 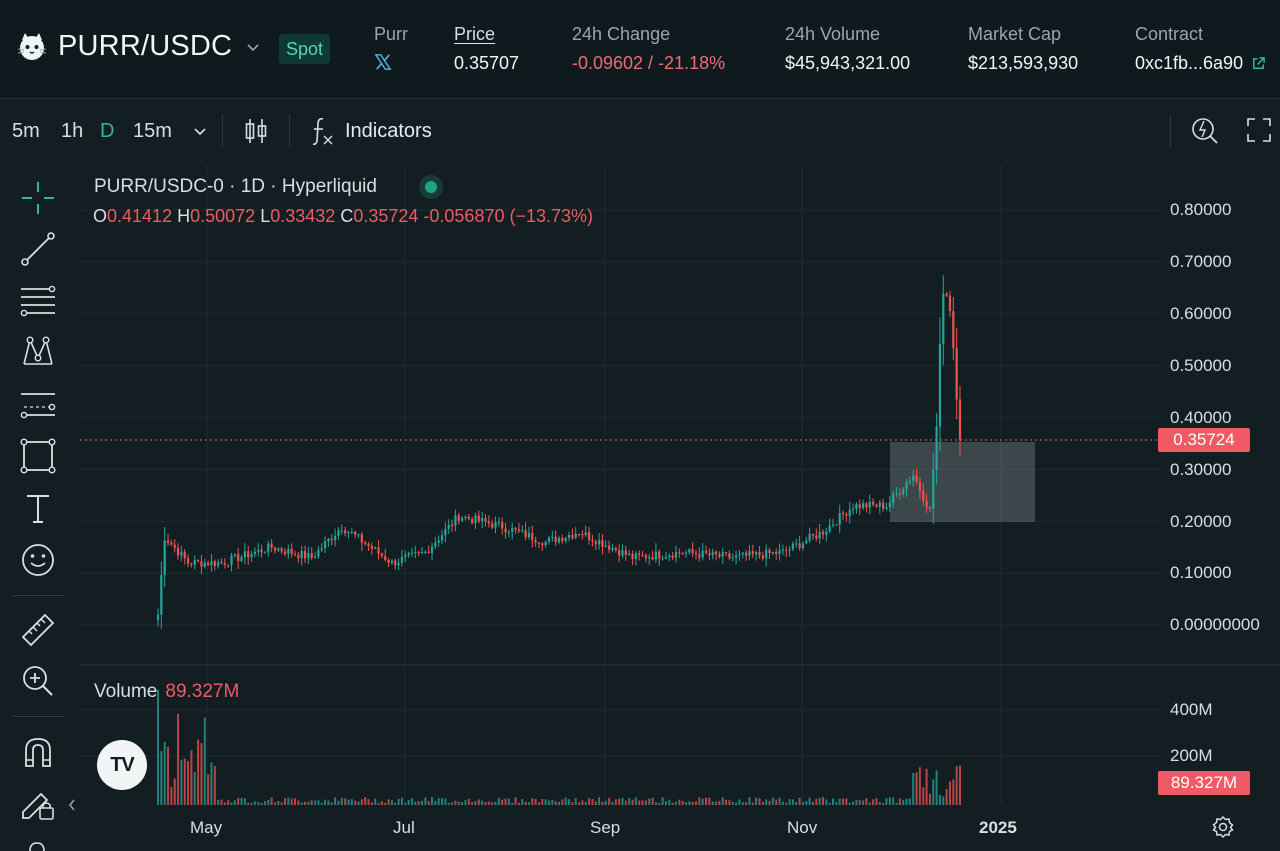 I want to click on fib-retracement-icon, so click(x=38, y=301).